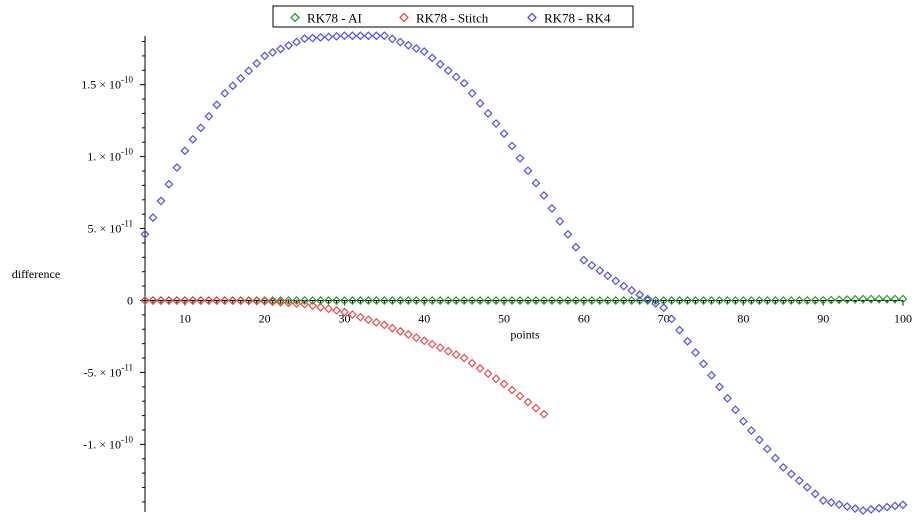  What do you see at coordinates (334, 18) in the screenshot?
I see `legend-label: RK78 - AI` at bounding box center [334, 18].